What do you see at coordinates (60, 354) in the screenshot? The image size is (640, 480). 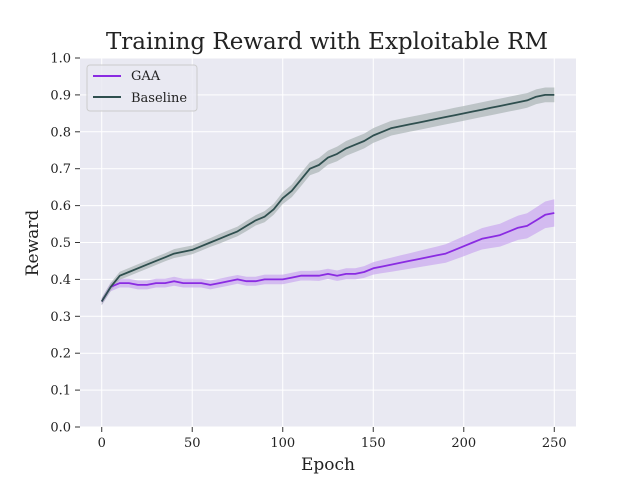 I see `y-tick-label: 0.2` at bounding box center [60, 354].